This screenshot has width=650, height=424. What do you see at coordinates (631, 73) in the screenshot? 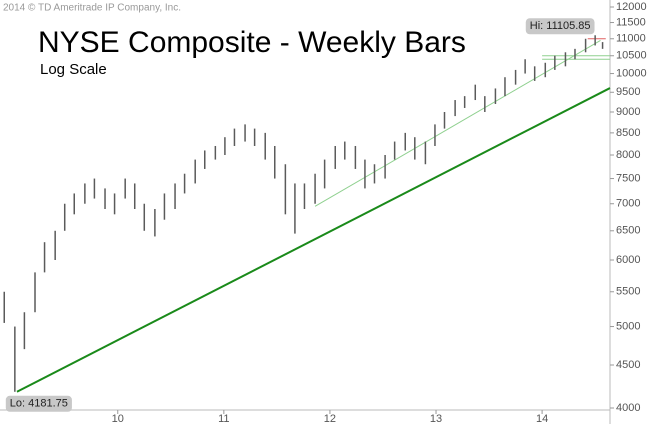
I see `y-tick-label: 10000` at bounding box center [631, 73].